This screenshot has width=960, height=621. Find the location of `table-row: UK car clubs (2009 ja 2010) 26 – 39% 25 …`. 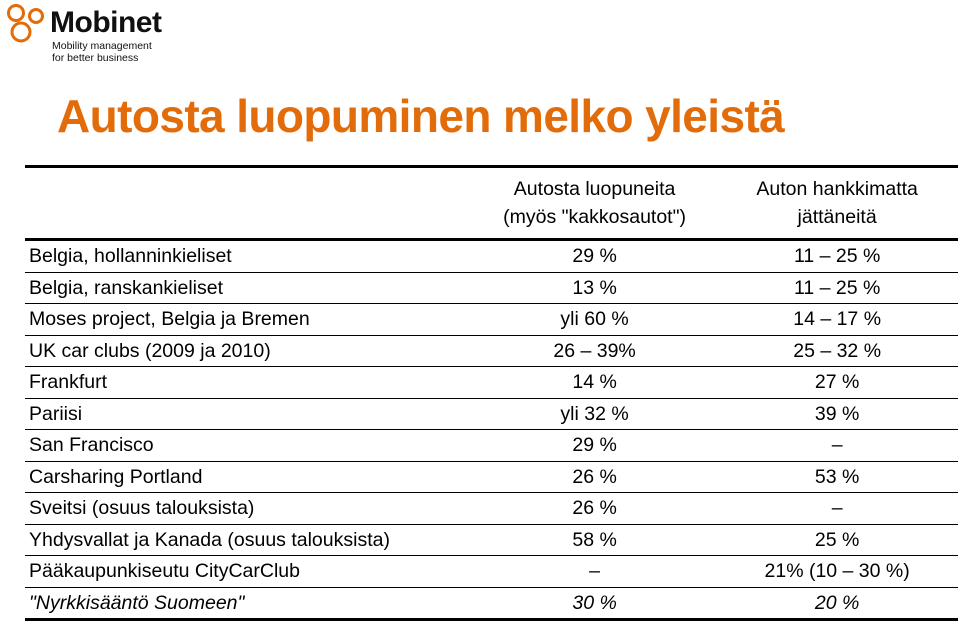

table-row: UK car clubs (2009 ja 2010) 26 – 39% 25 … is located at coordinates (491, 351).